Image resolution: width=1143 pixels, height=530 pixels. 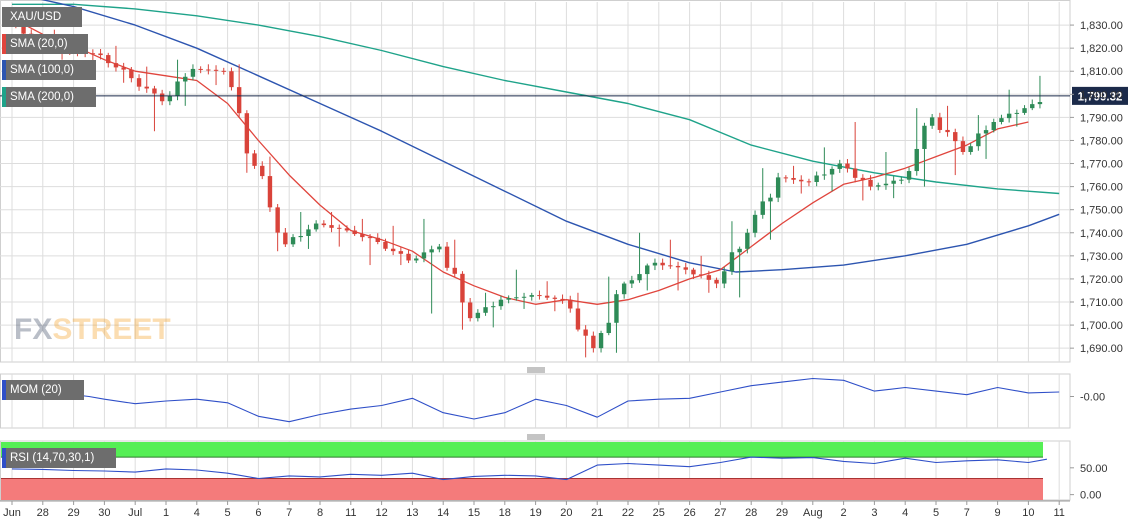 I want to click on legend-sma-200: SMA (200,0), so click(x=49, y=97).